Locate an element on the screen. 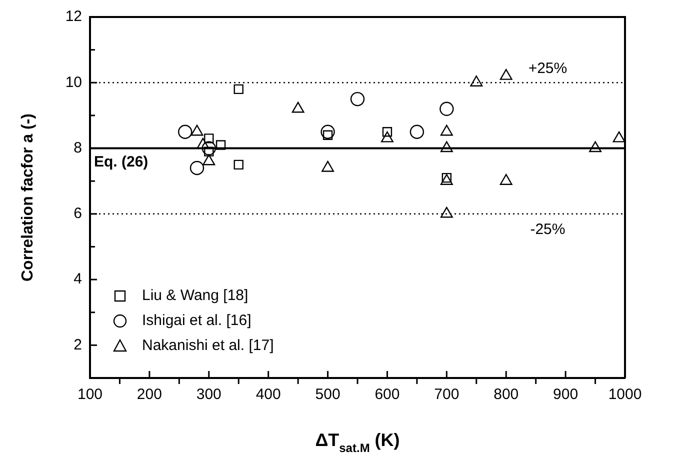 The height and width of the screenshot is (466, 673). x-tick-label: 800 is located at coordinates (506, 395).